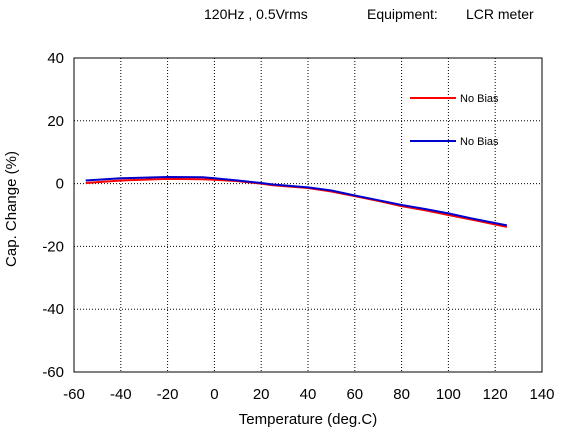 The image size is (566, 434). What do you see at coordinates (401, 394) in the screenshot?
I see `x-tick-label: 80` at bounding box center [401, 394].